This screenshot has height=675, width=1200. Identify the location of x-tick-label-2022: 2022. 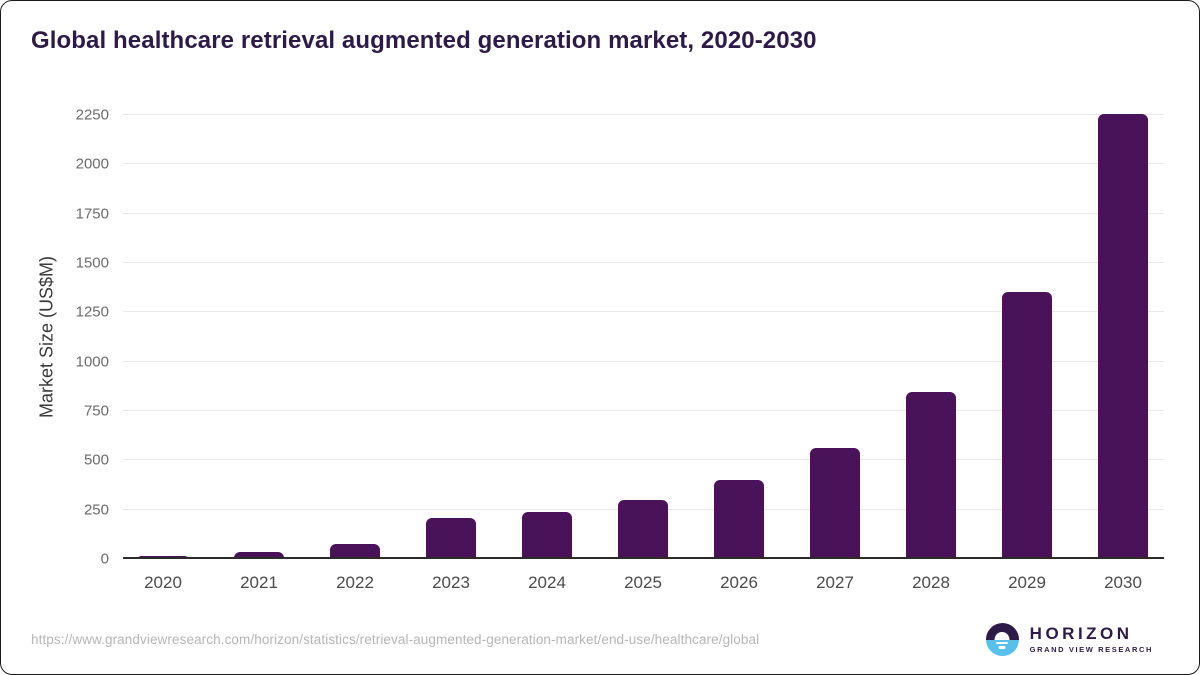
(355, 582).